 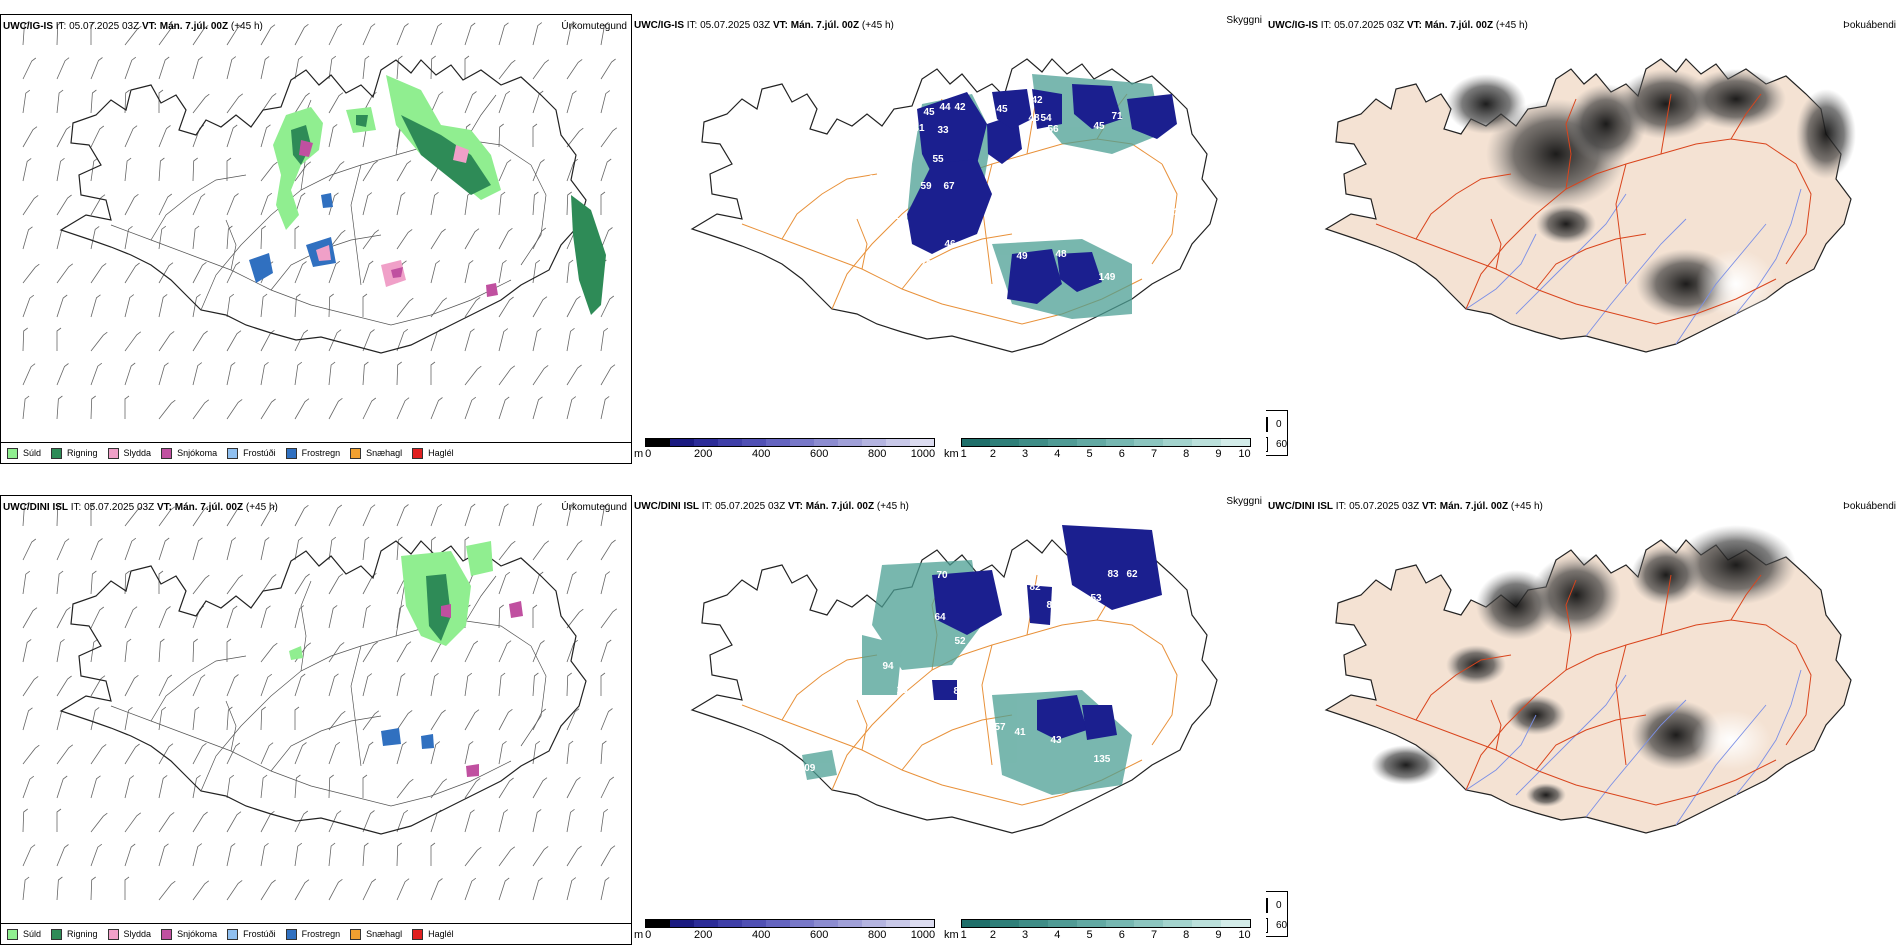 I want to click on colorbar-tick: 5, so click(x=1089, y=454).